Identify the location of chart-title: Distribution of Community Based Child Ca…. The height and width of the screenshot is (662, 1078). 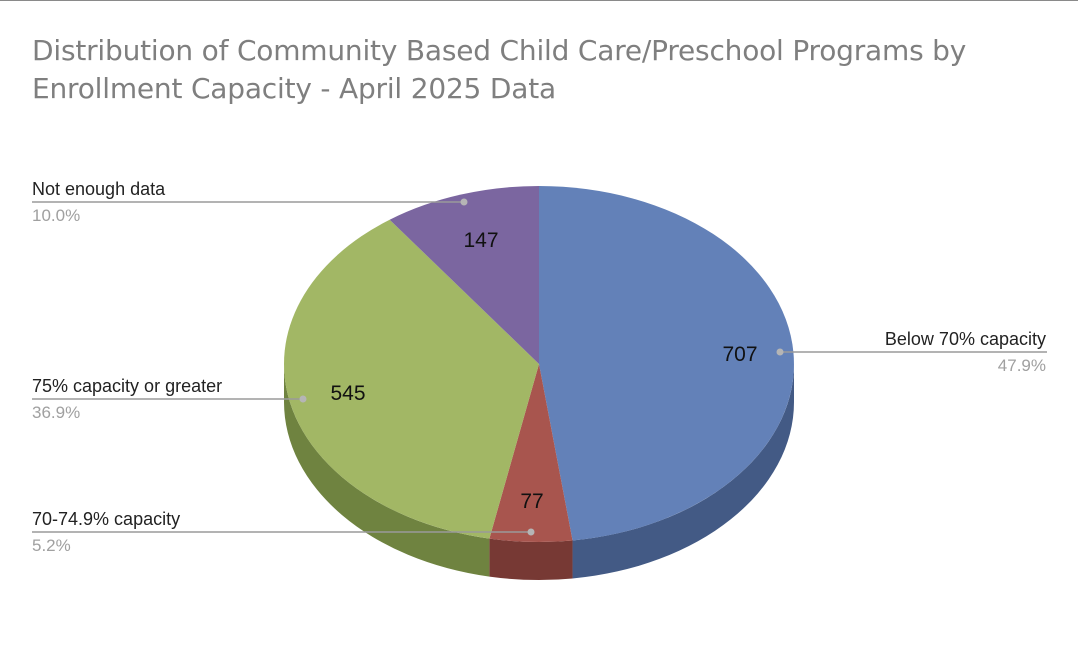
(542, 70).